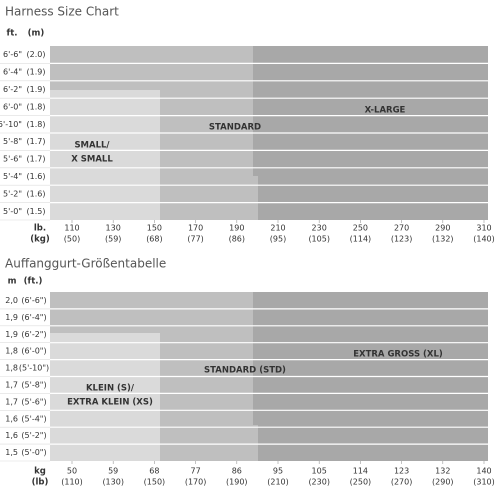 This screenshot has height=496, width=496. Describe the element at coordinates (40, 472) in the screenshot. I see `axis-label: kg` at that location.